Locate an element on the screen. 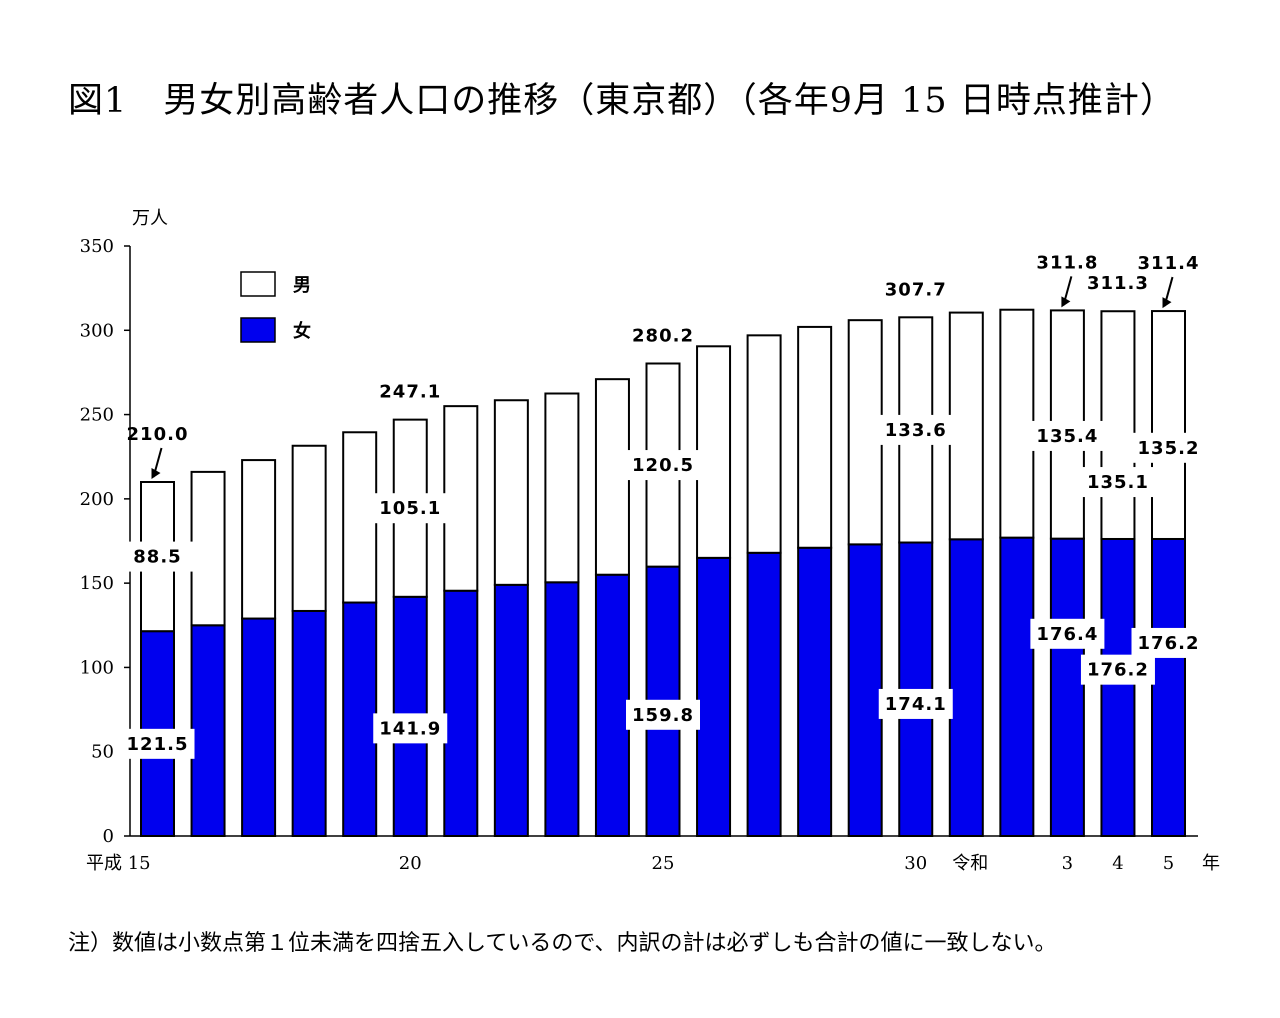 The height and width of the screenshot is (1018, 1280). y-tick-label: 300 is located at coordinates (97, 330).